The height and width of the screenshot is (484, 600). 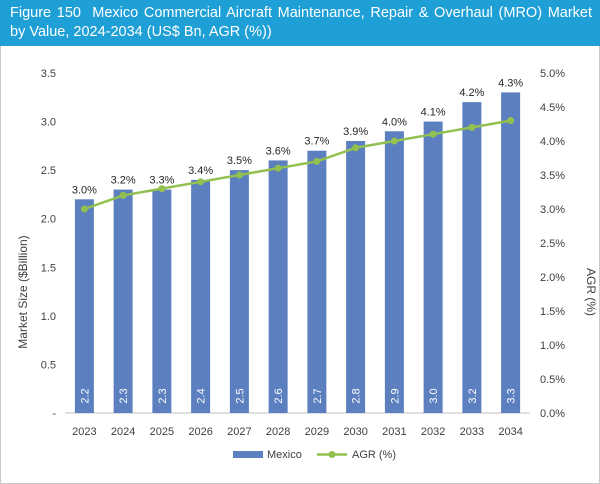 What do you see at coordinates (284, 455) in the screenshot?
I see `legend-label-mexico: Mexico` at bounding box center [284, 455].